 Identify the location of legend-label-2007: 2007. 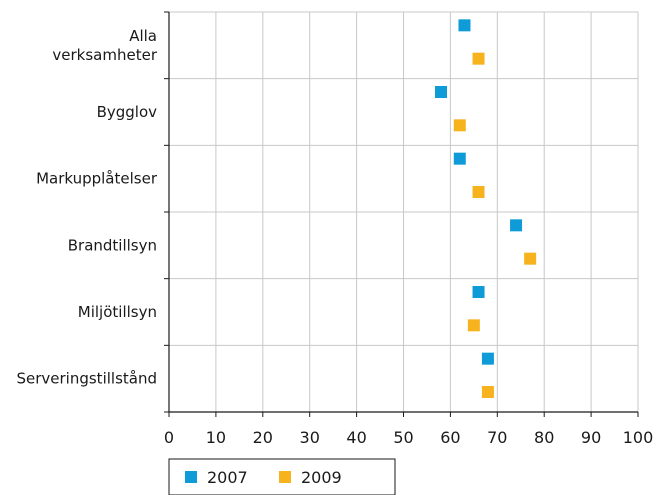
(227, 477).